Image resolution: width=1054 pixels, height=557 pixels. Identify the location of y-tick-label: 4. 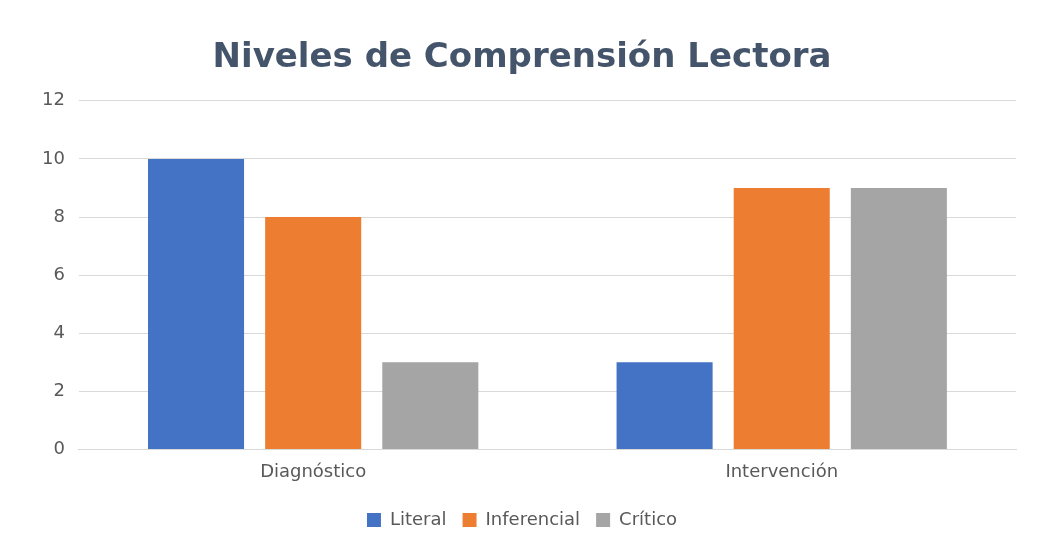
(59, 331).